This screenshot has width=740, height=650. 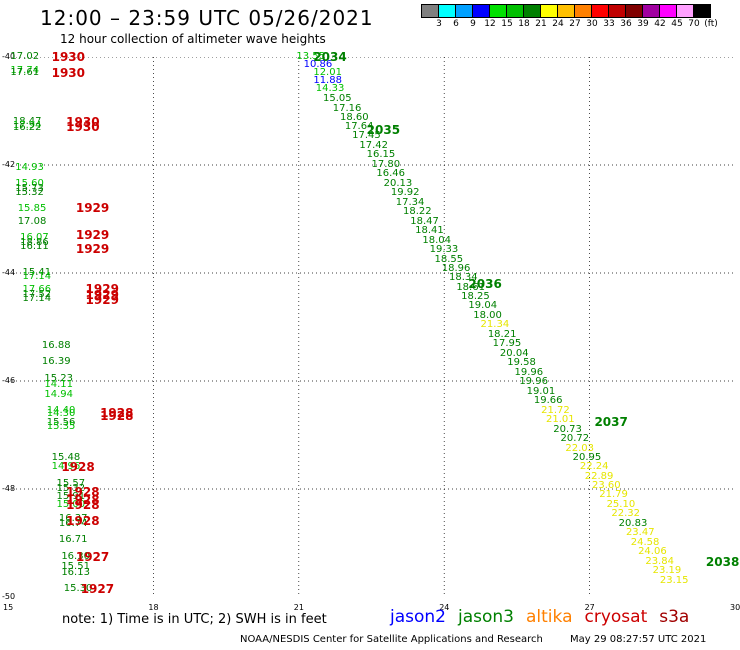 What do you see at coordinates (390, 174) in the screenshot?
I see `wave-height-mark: 16.46` at bounding box center [390, 174].